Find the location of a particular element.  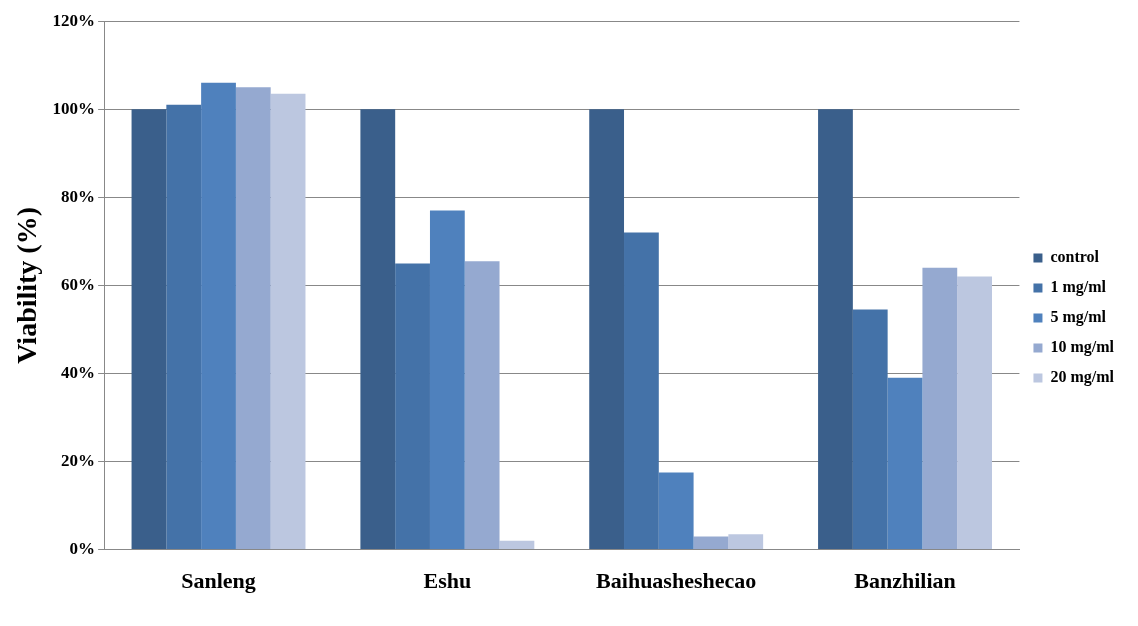

legend-label: 20 mg/ml is located at coordinates (1082, 377).